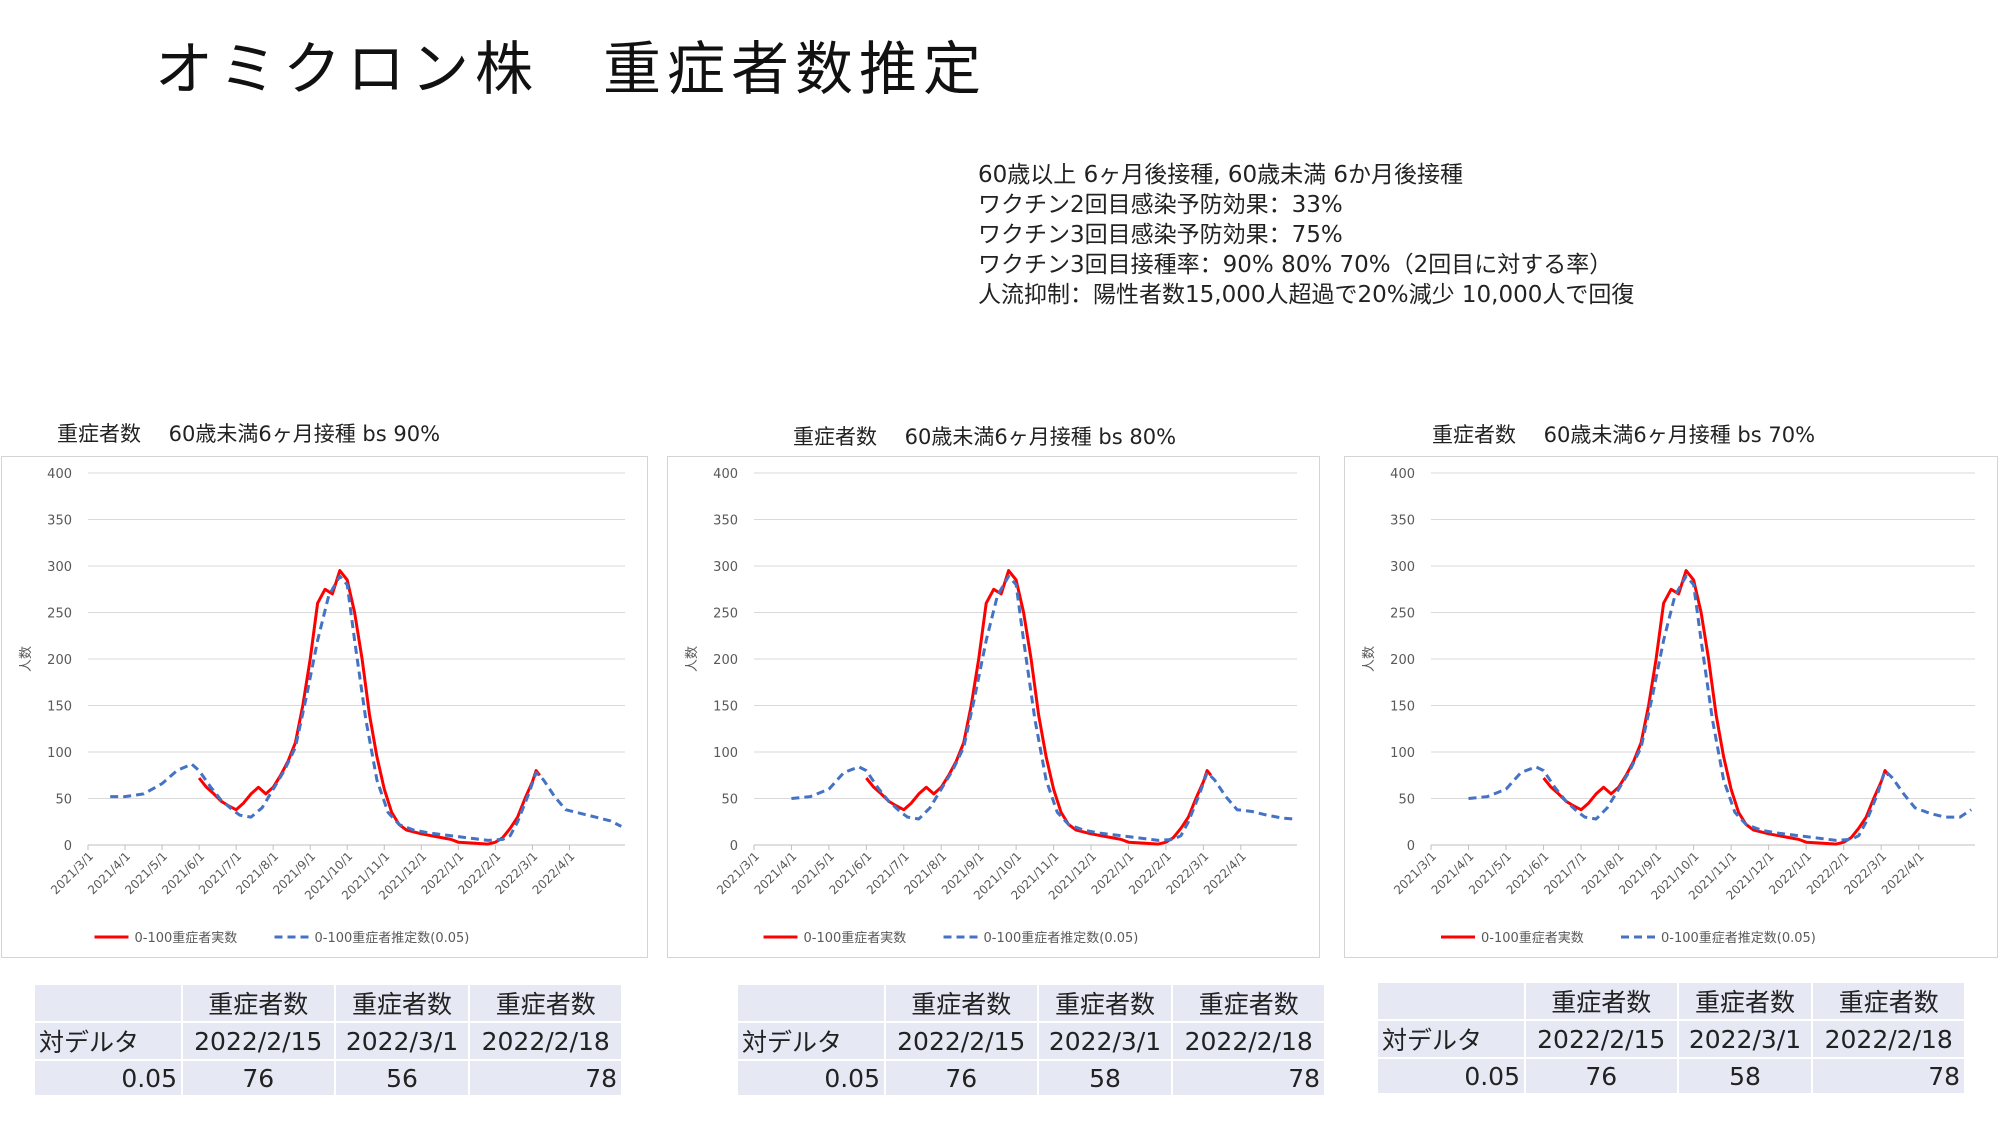 This screenshot has height=1125, width=2000. What do you see at coordinates (1160, 235) in the screenshot?
I see `note-line: ワクチン3回目感染予防効果：75%` at bounding box center [1160, 235].